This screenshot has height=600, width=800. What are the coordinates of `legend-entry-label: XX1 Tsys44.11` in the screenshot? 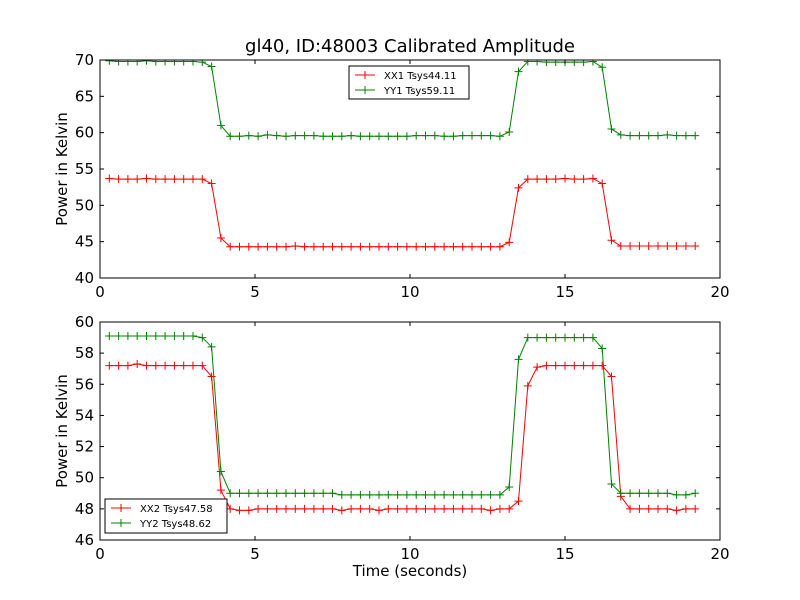 It's located at (420, 76).